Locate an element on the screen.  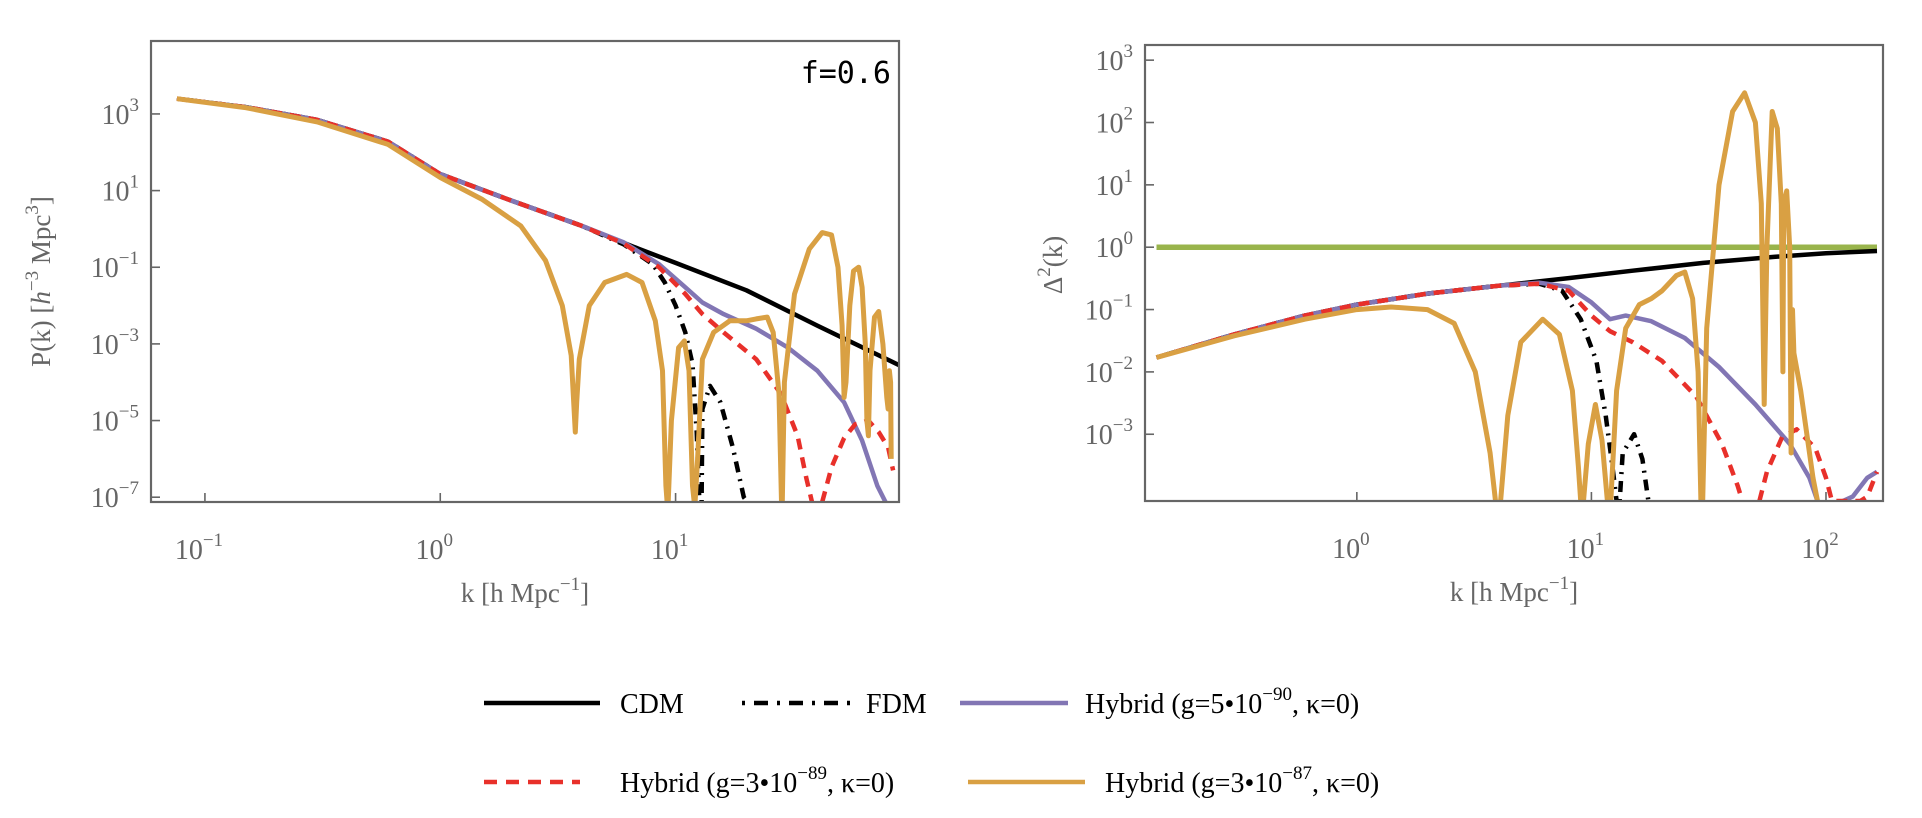
x-tick-label: 10⁻¹ is located at coordinates (199, 548).